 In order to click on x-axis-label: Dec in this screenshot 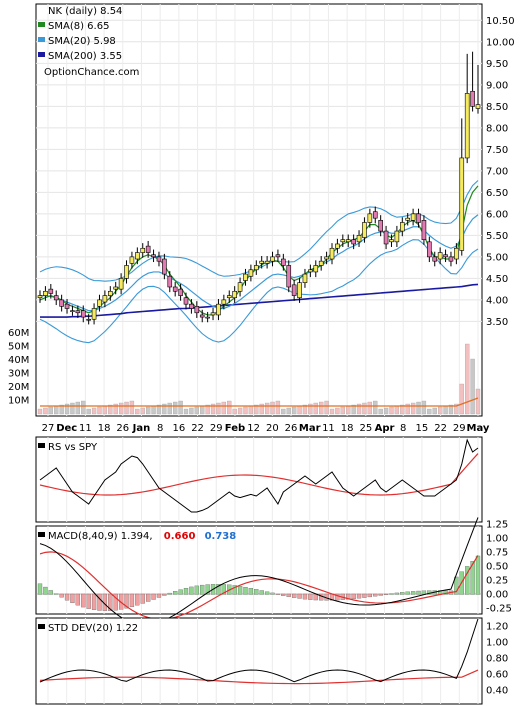, I will do `click(66, 428)`.